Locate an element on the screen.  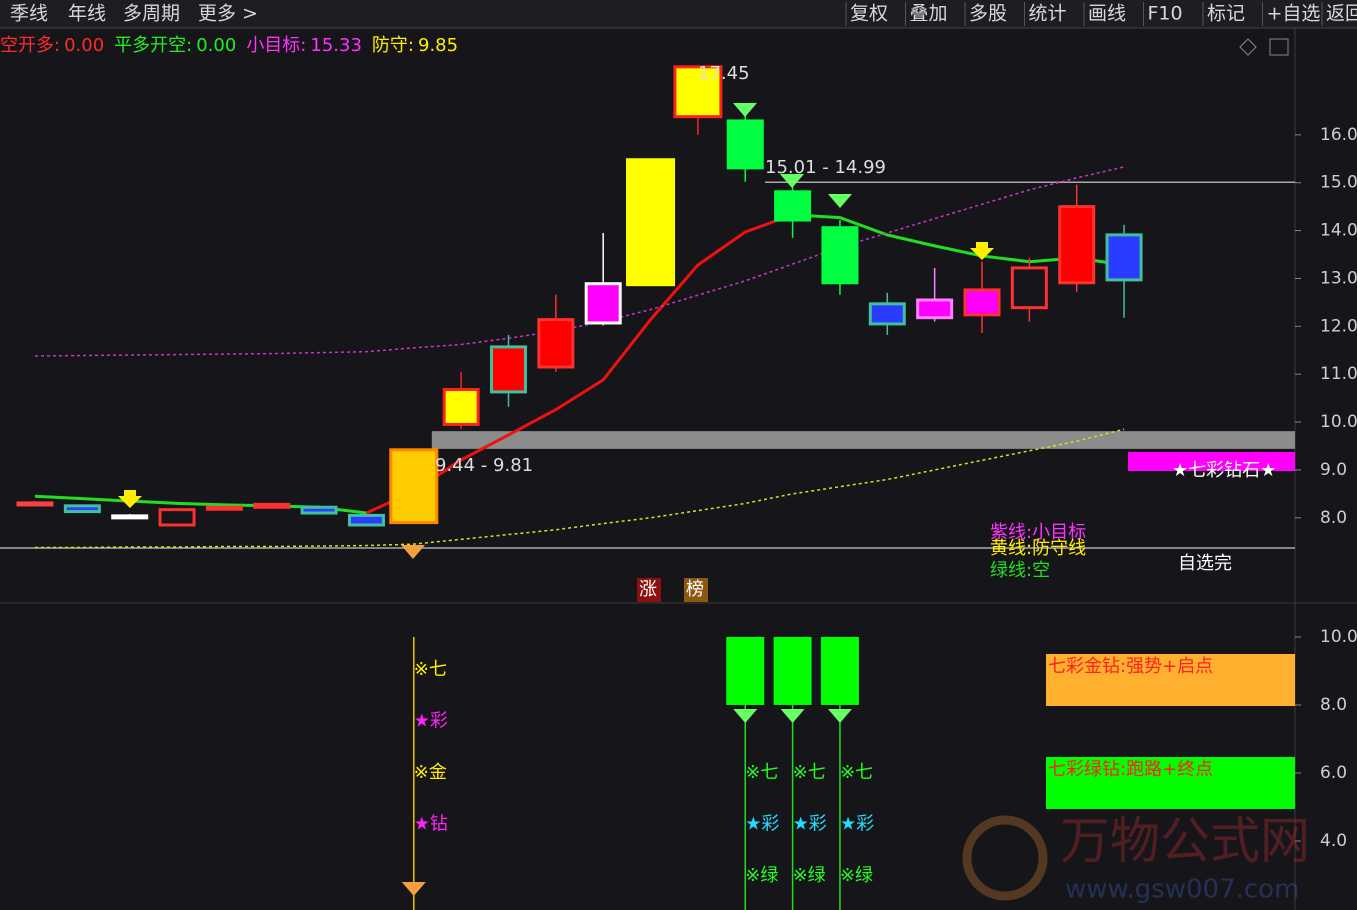
toolbar-item: 复权 is located at coordinates (869, 14).